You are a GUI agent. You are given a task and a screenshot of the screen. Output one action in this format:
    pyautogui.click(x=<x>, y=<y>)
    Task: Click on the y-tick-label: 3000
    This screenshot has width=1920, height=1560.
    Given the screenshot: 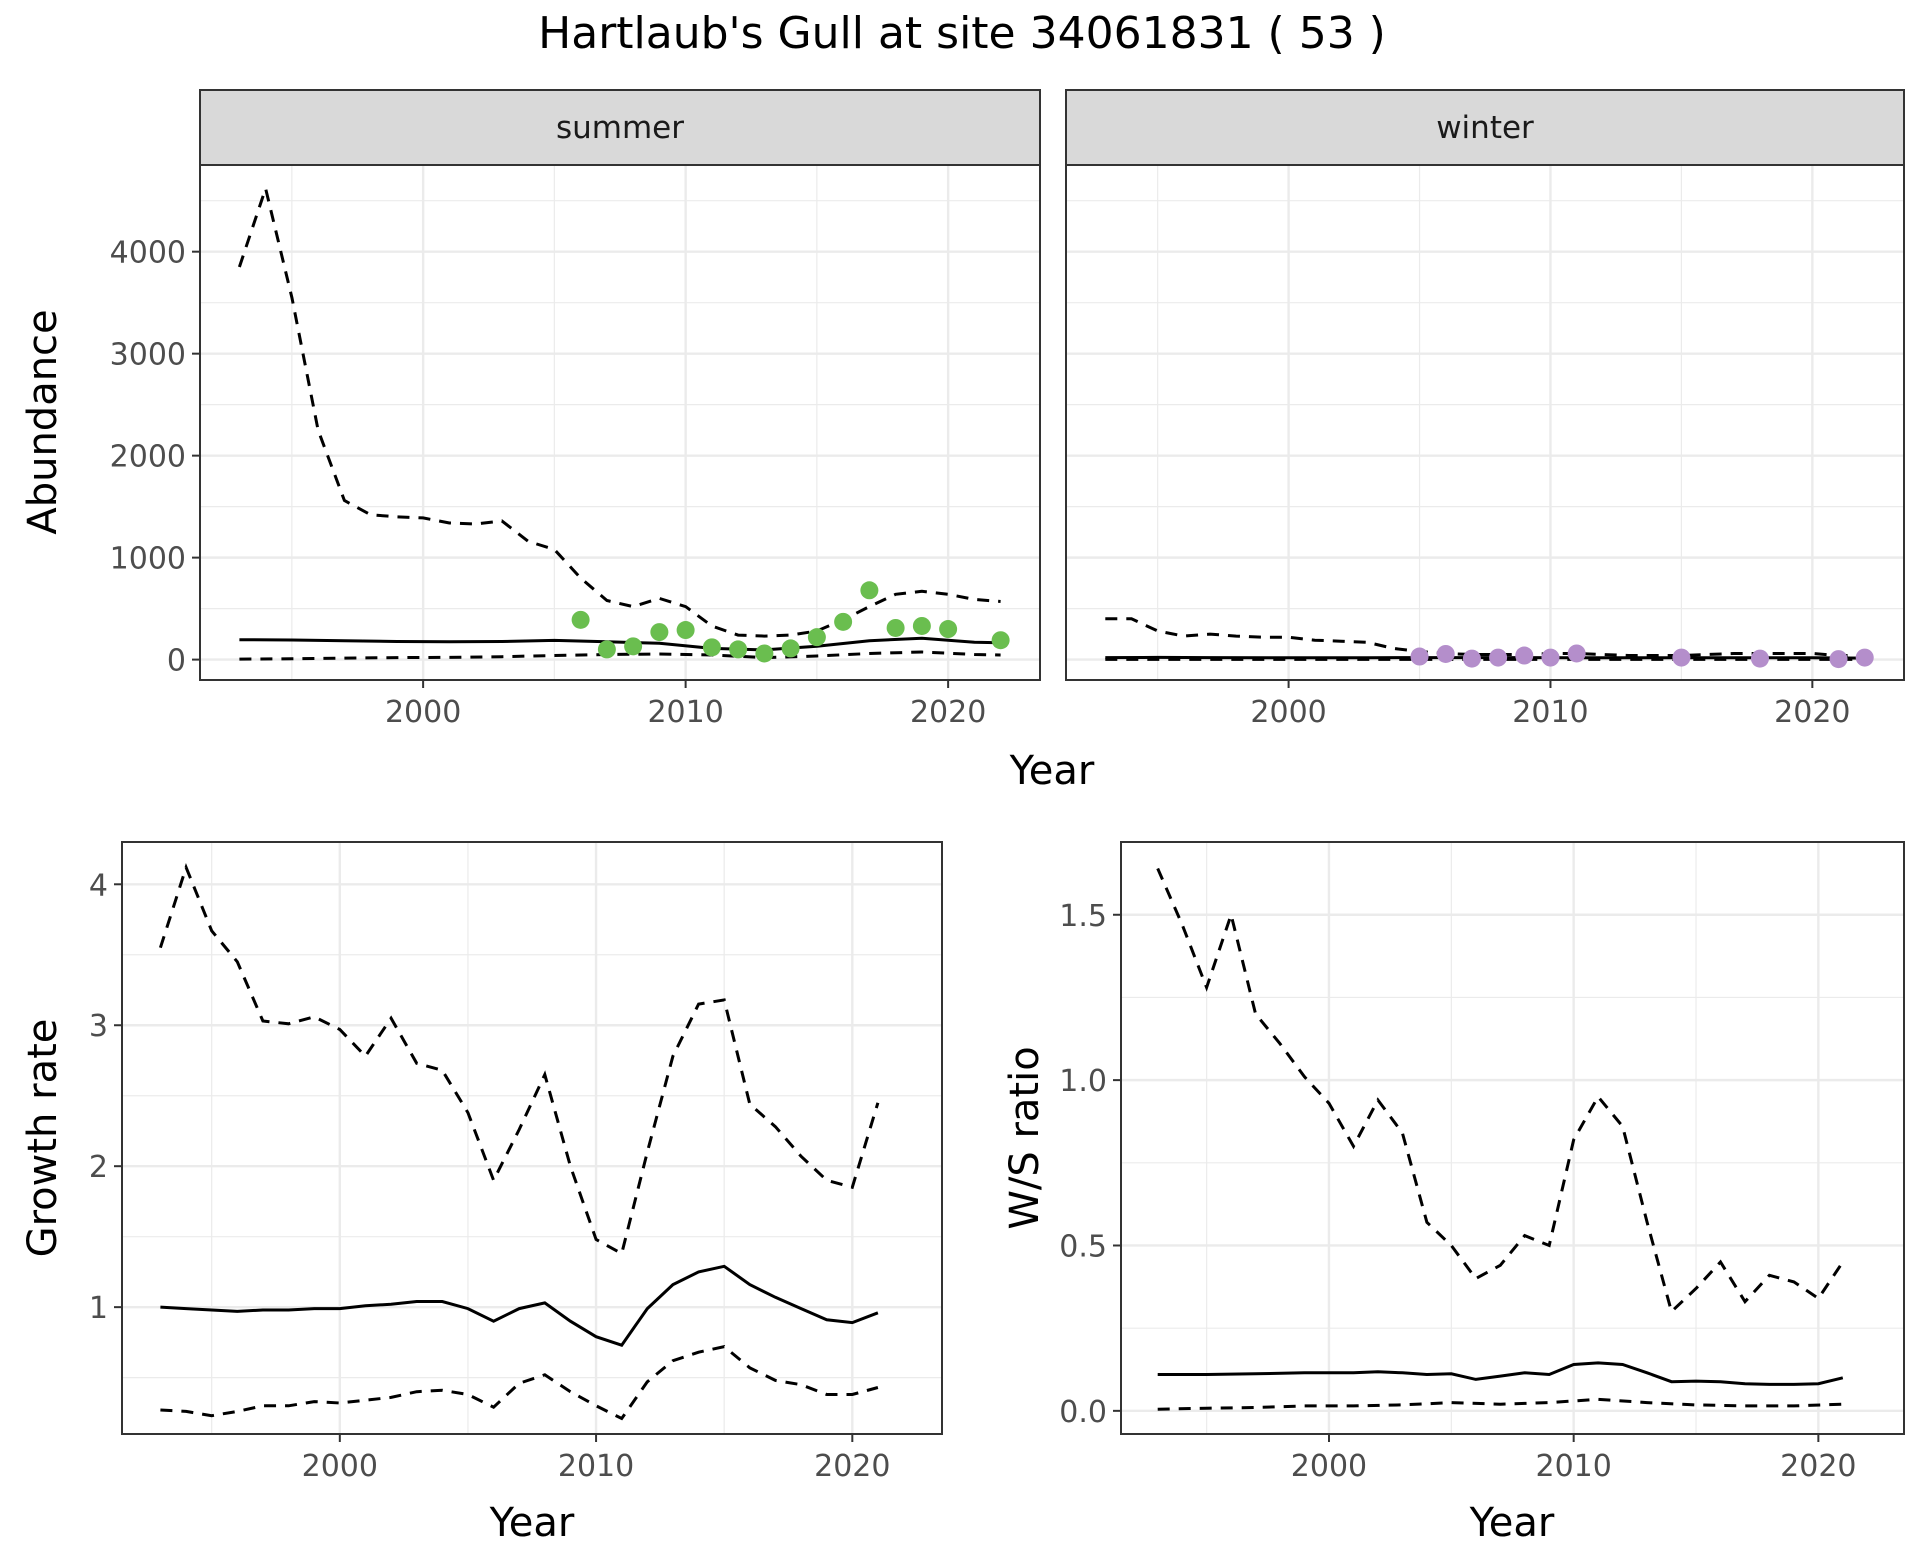 What is the action you would take?
    pyautogui.click(x=148, y=355)
    